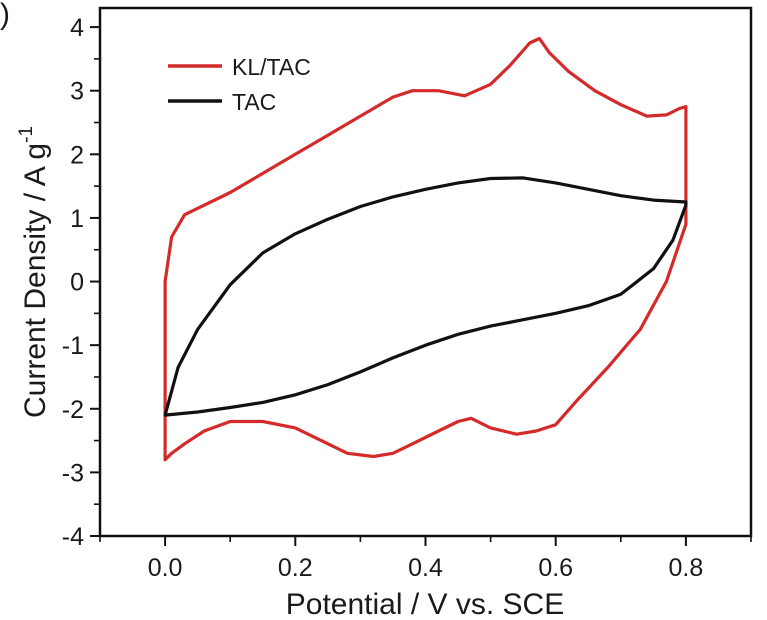 The image size is (767, 620). What do you see at coordinates (73, 410) in the screenshot?
I see `y-tick-label: -2` at bounding box center [73, 410].